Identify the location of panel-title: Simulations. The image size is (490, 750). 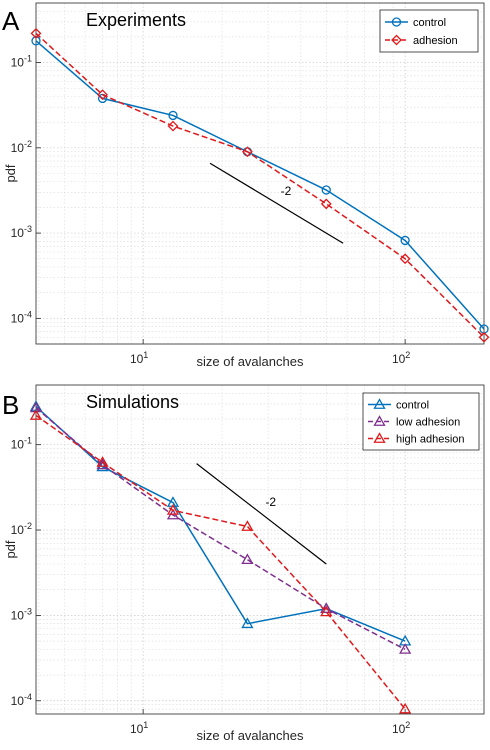
(132, 402).